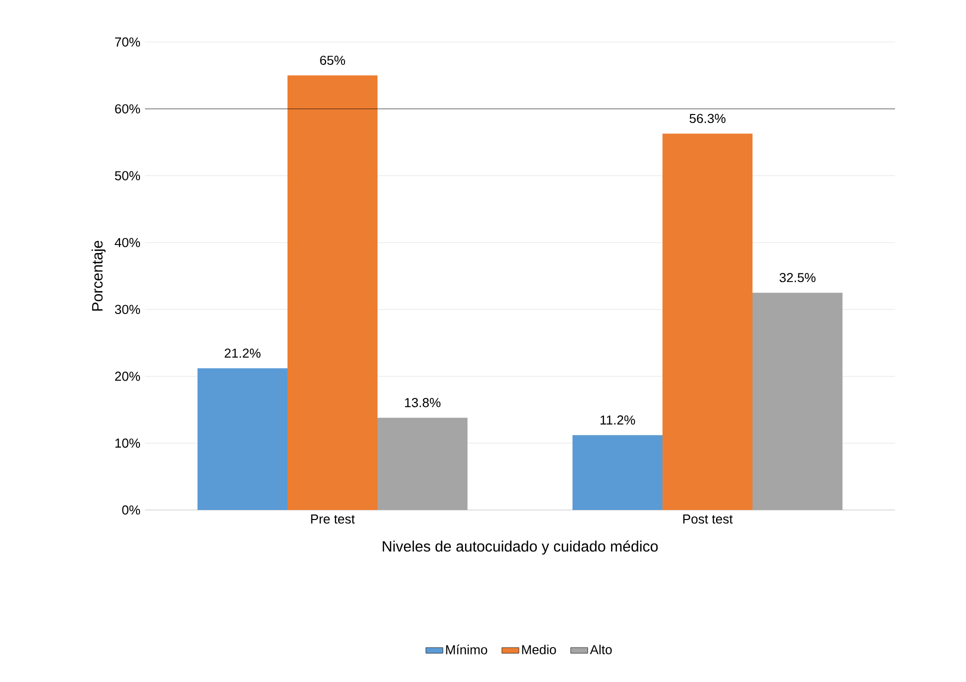 The height and width of the screenshot is (682, 966). Describe the element at coordinates (242, 353) in the screenshot. I see `data-label: 21.2%` at that location.